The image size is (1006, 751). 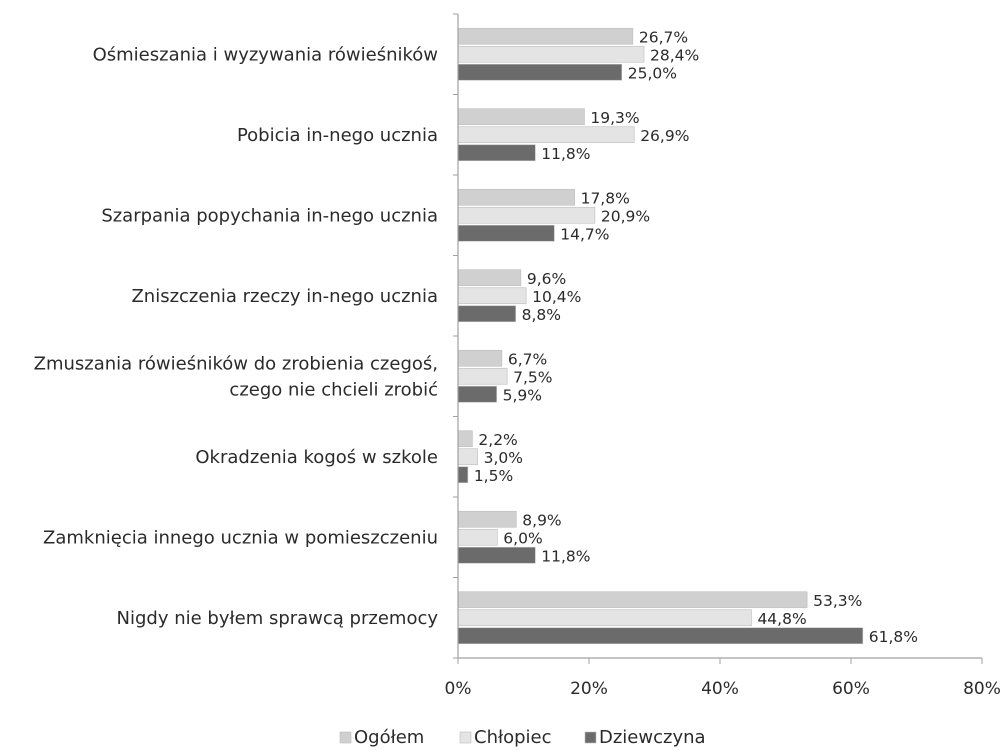 I want to click on category-label: Zniszczenia rzeczy in-nego ucznia, so click(x=284, y=296).